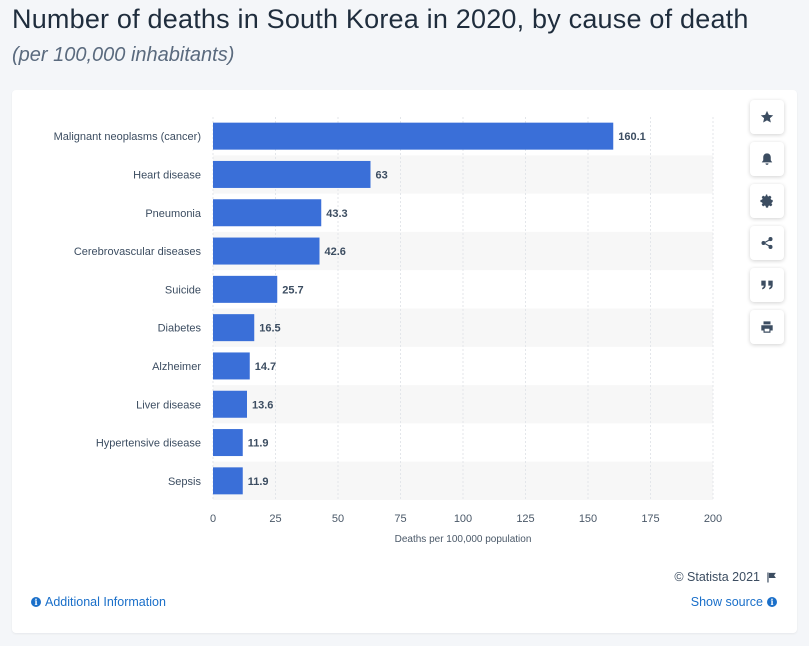 The height and width of the screenshot is (646, 809). I want to click on data-label: 42.6, so click(335, 252).